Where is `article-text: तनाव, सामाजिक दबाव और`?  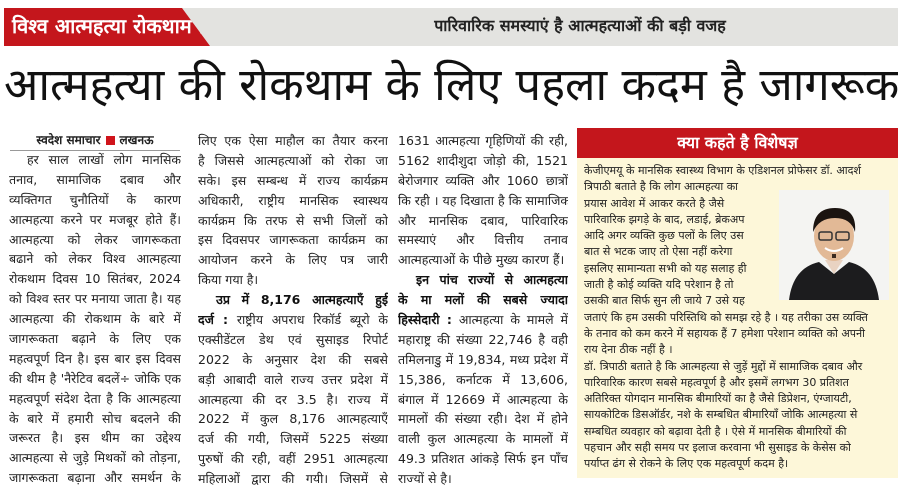
article-text: तनाव, सामाजिक दबाव और is located at coordinates (95, 179).